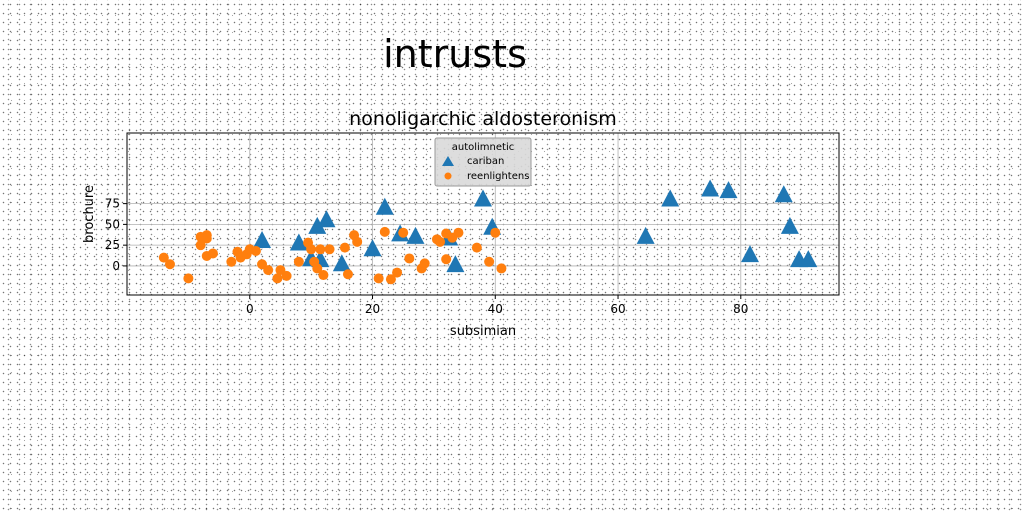 The height and width of the screenshot is (512, 1024). What do you see at coordinates (250, 309) in the screenshot?
I see `x-tick-label: 0` at bounding box center [250, 309].